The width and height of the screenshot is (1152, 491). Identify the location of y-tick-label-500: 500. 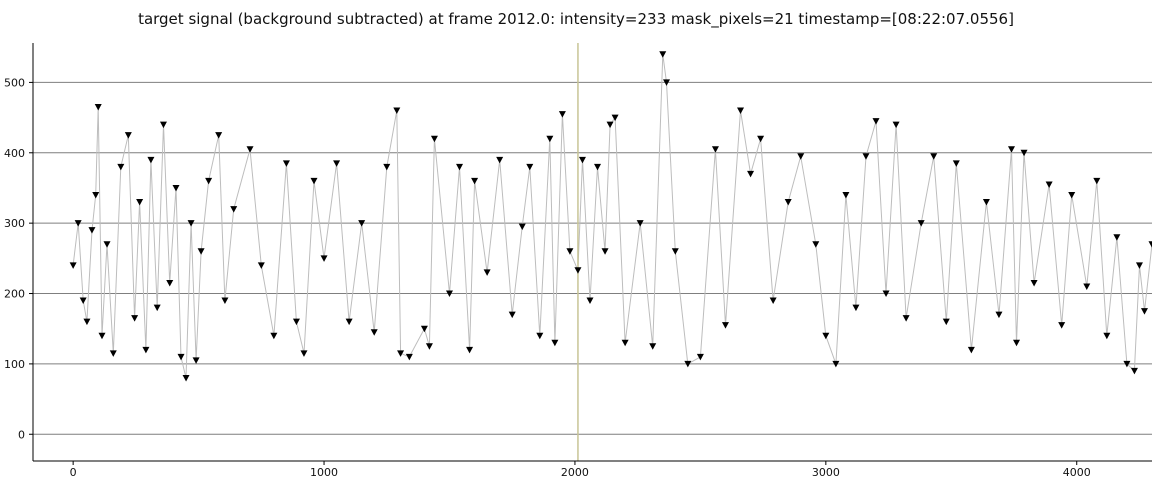
(14, 82).